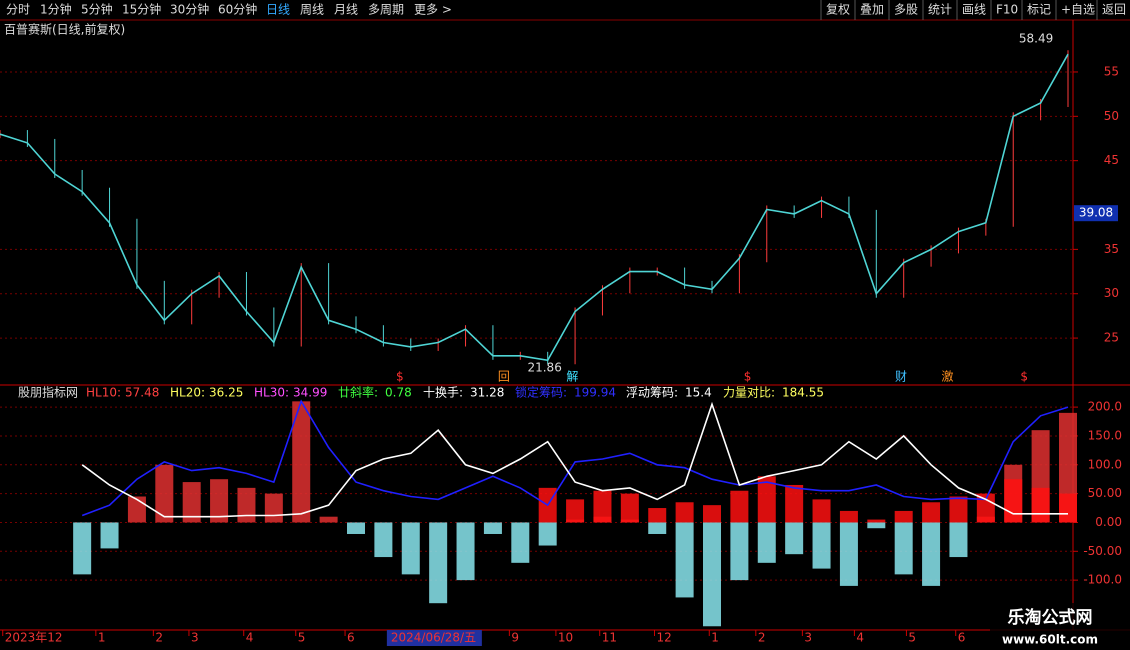 Image resolution: width=1130 pixels, height=650 pixels. What do you see at coordinates (652, 393) in the screenshot?
I see `legend-label: 浮动筹码:` at bounding box center [652, 393].